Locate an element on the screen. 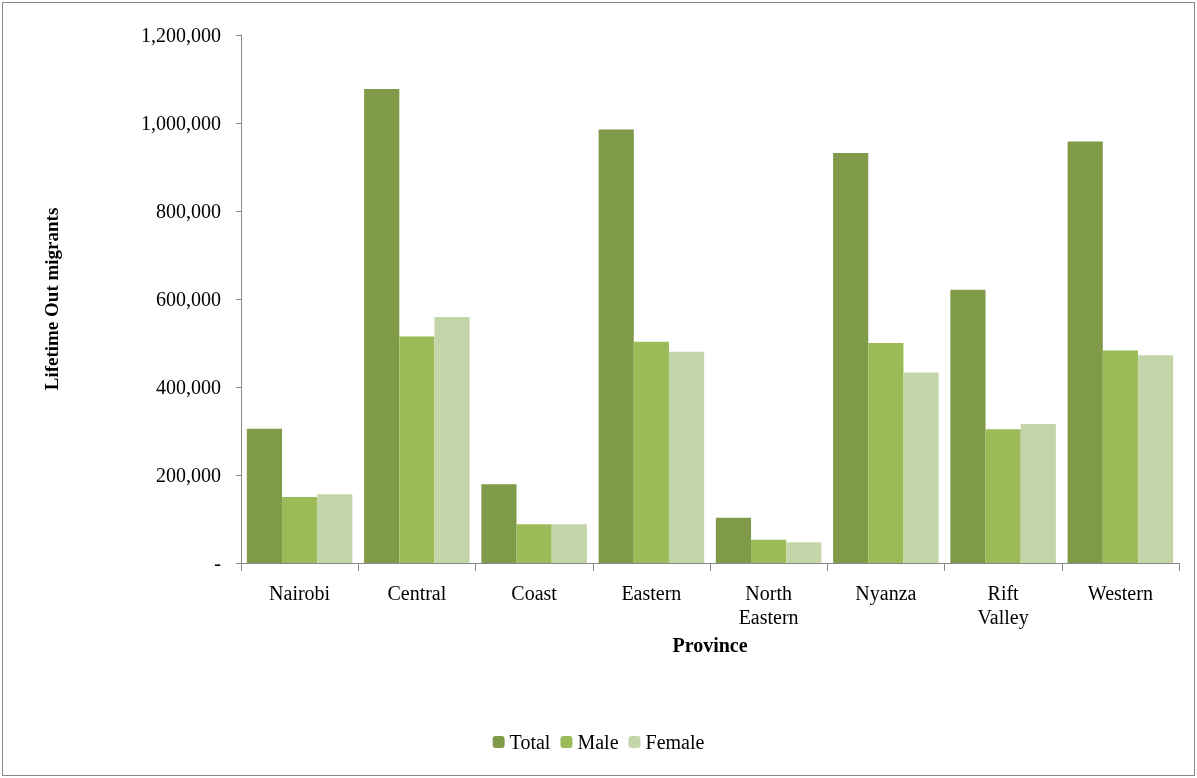 This screenshot has width=1197, height=778. legend-label: Female is located at coordinates (675, 742).